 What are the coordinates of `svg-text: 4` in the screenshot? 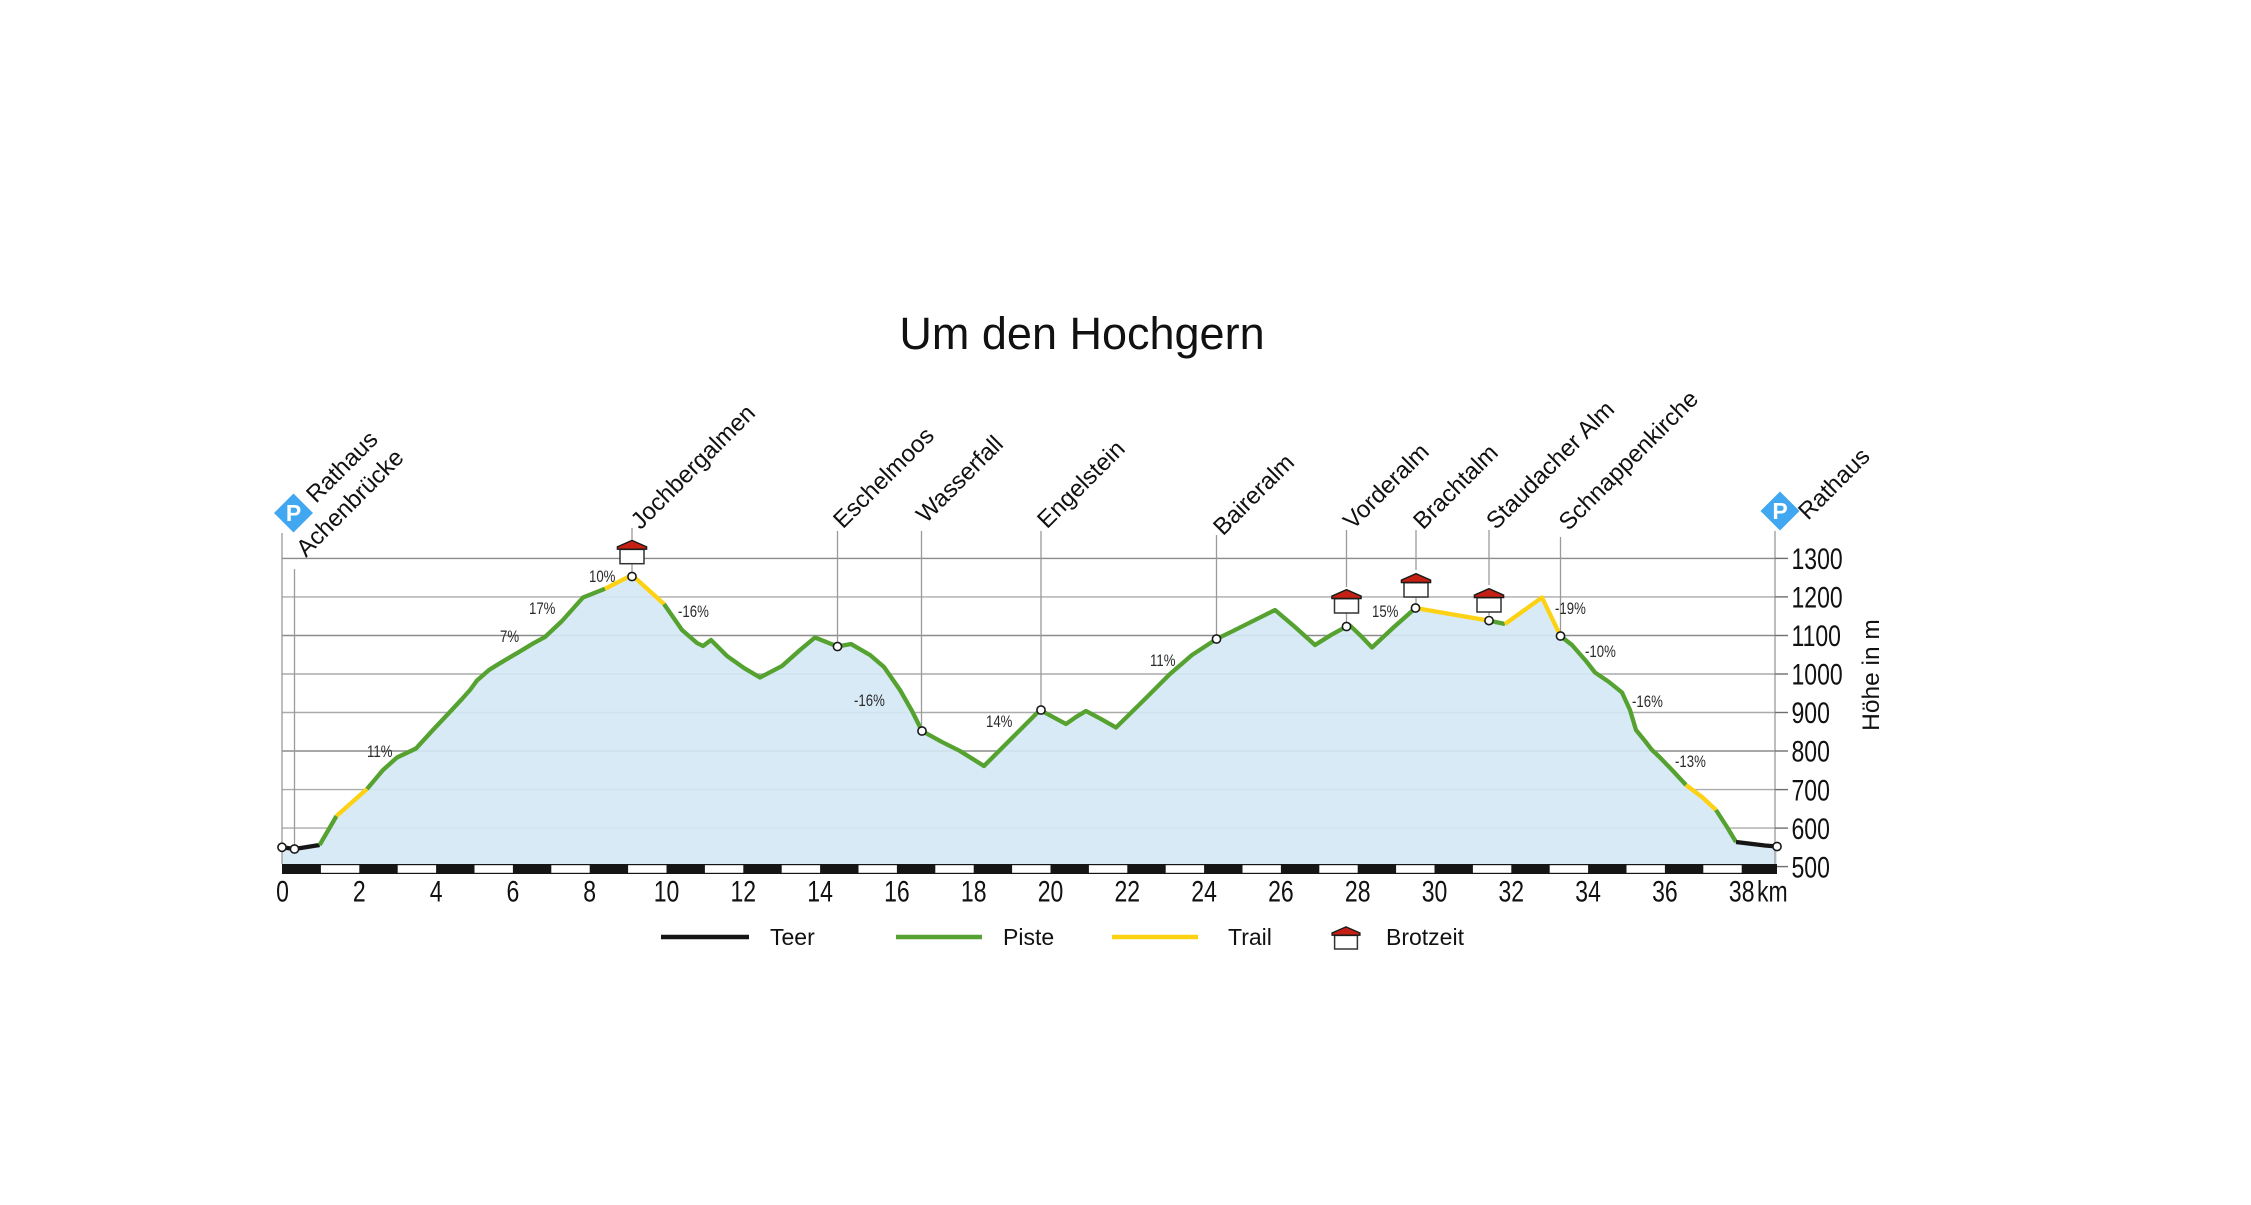 It's located at (436, 891).